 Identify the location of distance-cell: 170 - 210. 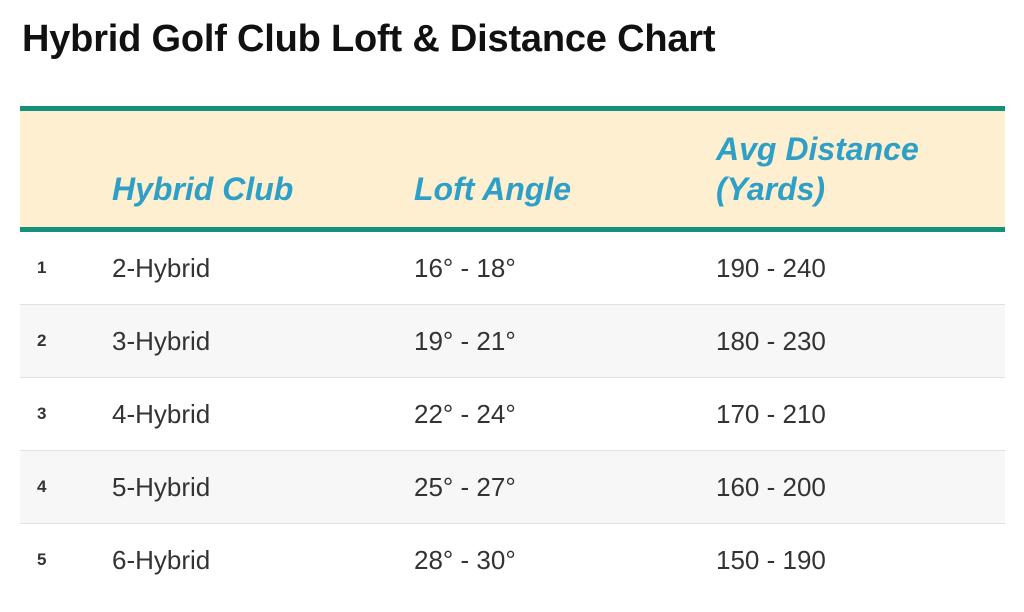
(771, 414).